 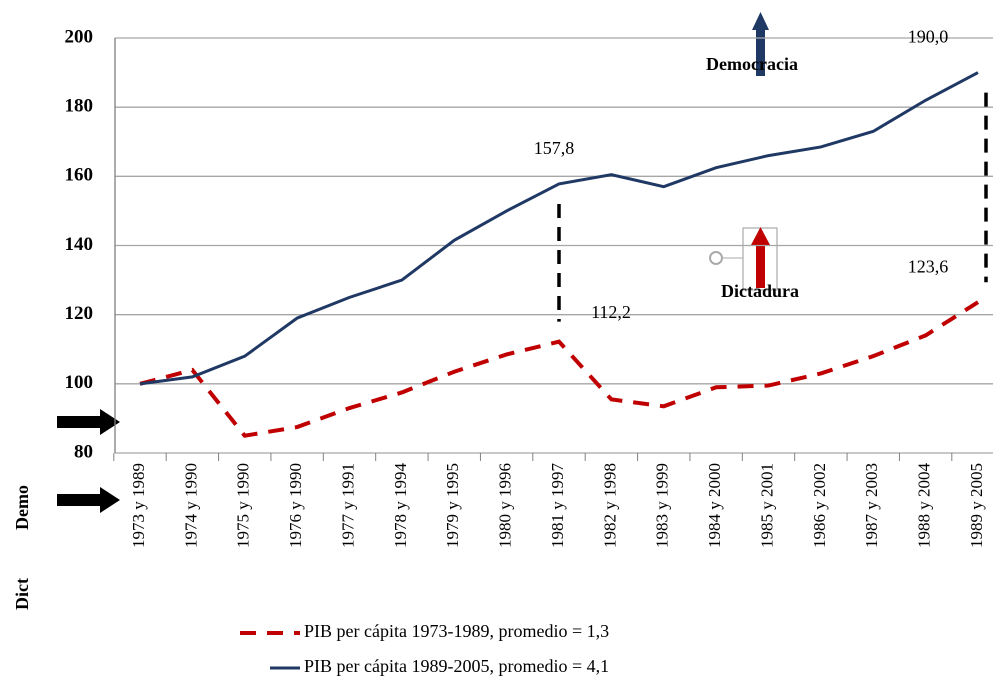 What do you see at coordinates (743, 259) in the screenshot?
I see `arrow-dictadura` at bounding box center [743, 259].